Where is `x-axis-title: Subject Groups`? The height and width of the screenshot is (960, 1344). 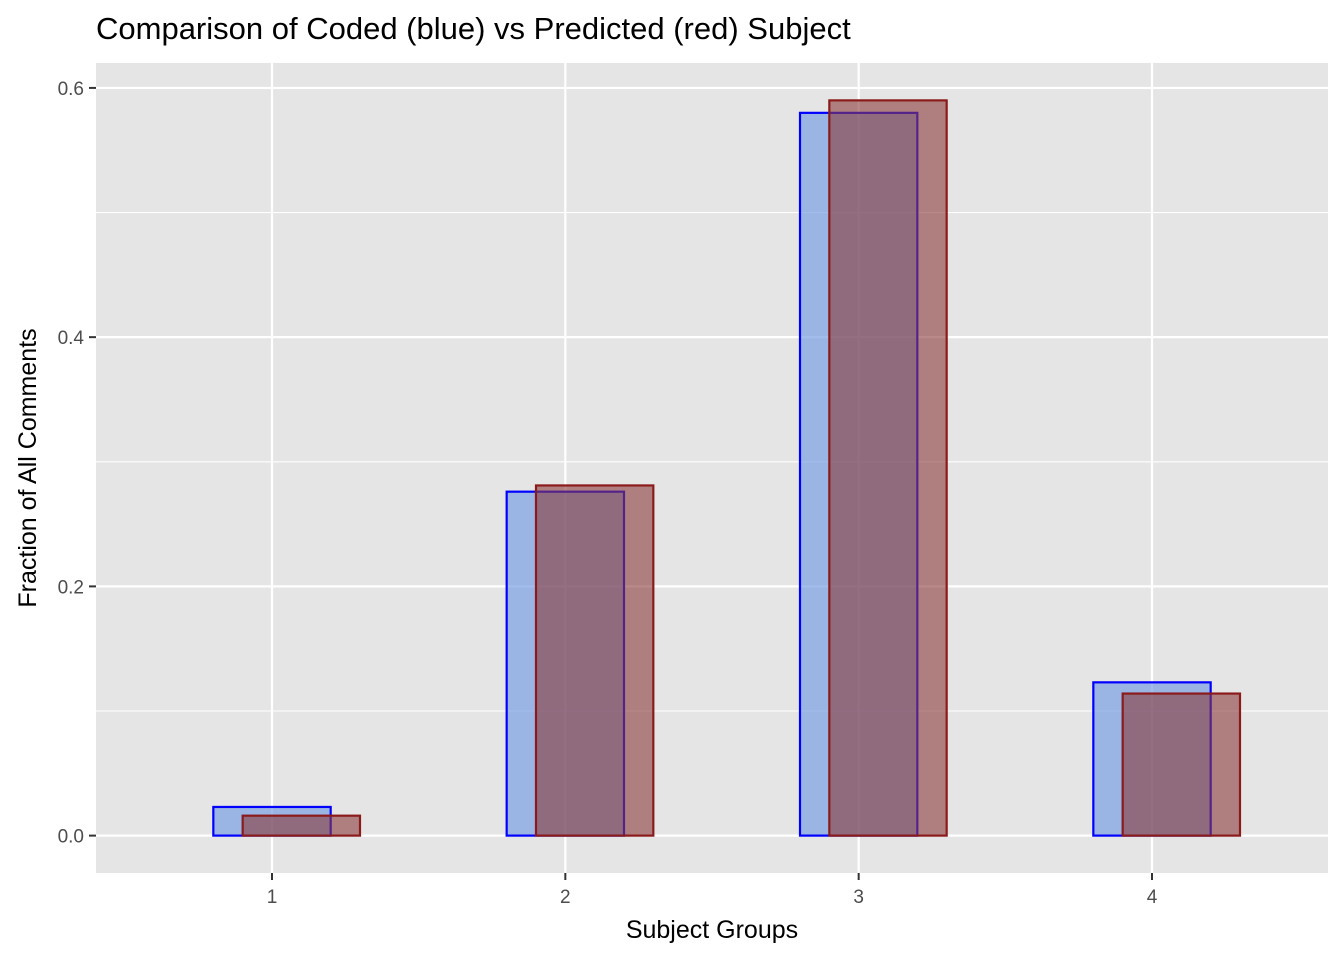 x-axis-title: Subject Groups is located at coordinates (712, 930).